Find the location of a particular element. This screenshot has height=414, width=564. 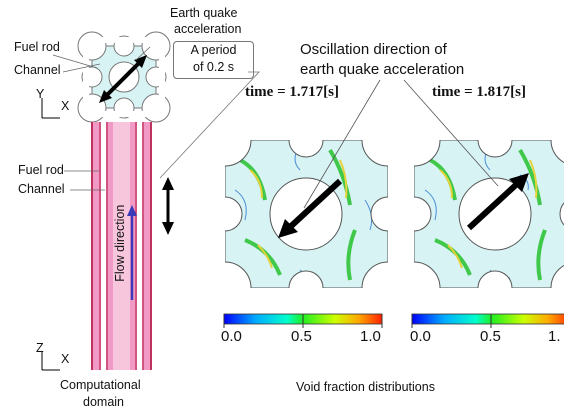

colorbar-right-tick-0: 0.0 is located at coordinates (420, 336).